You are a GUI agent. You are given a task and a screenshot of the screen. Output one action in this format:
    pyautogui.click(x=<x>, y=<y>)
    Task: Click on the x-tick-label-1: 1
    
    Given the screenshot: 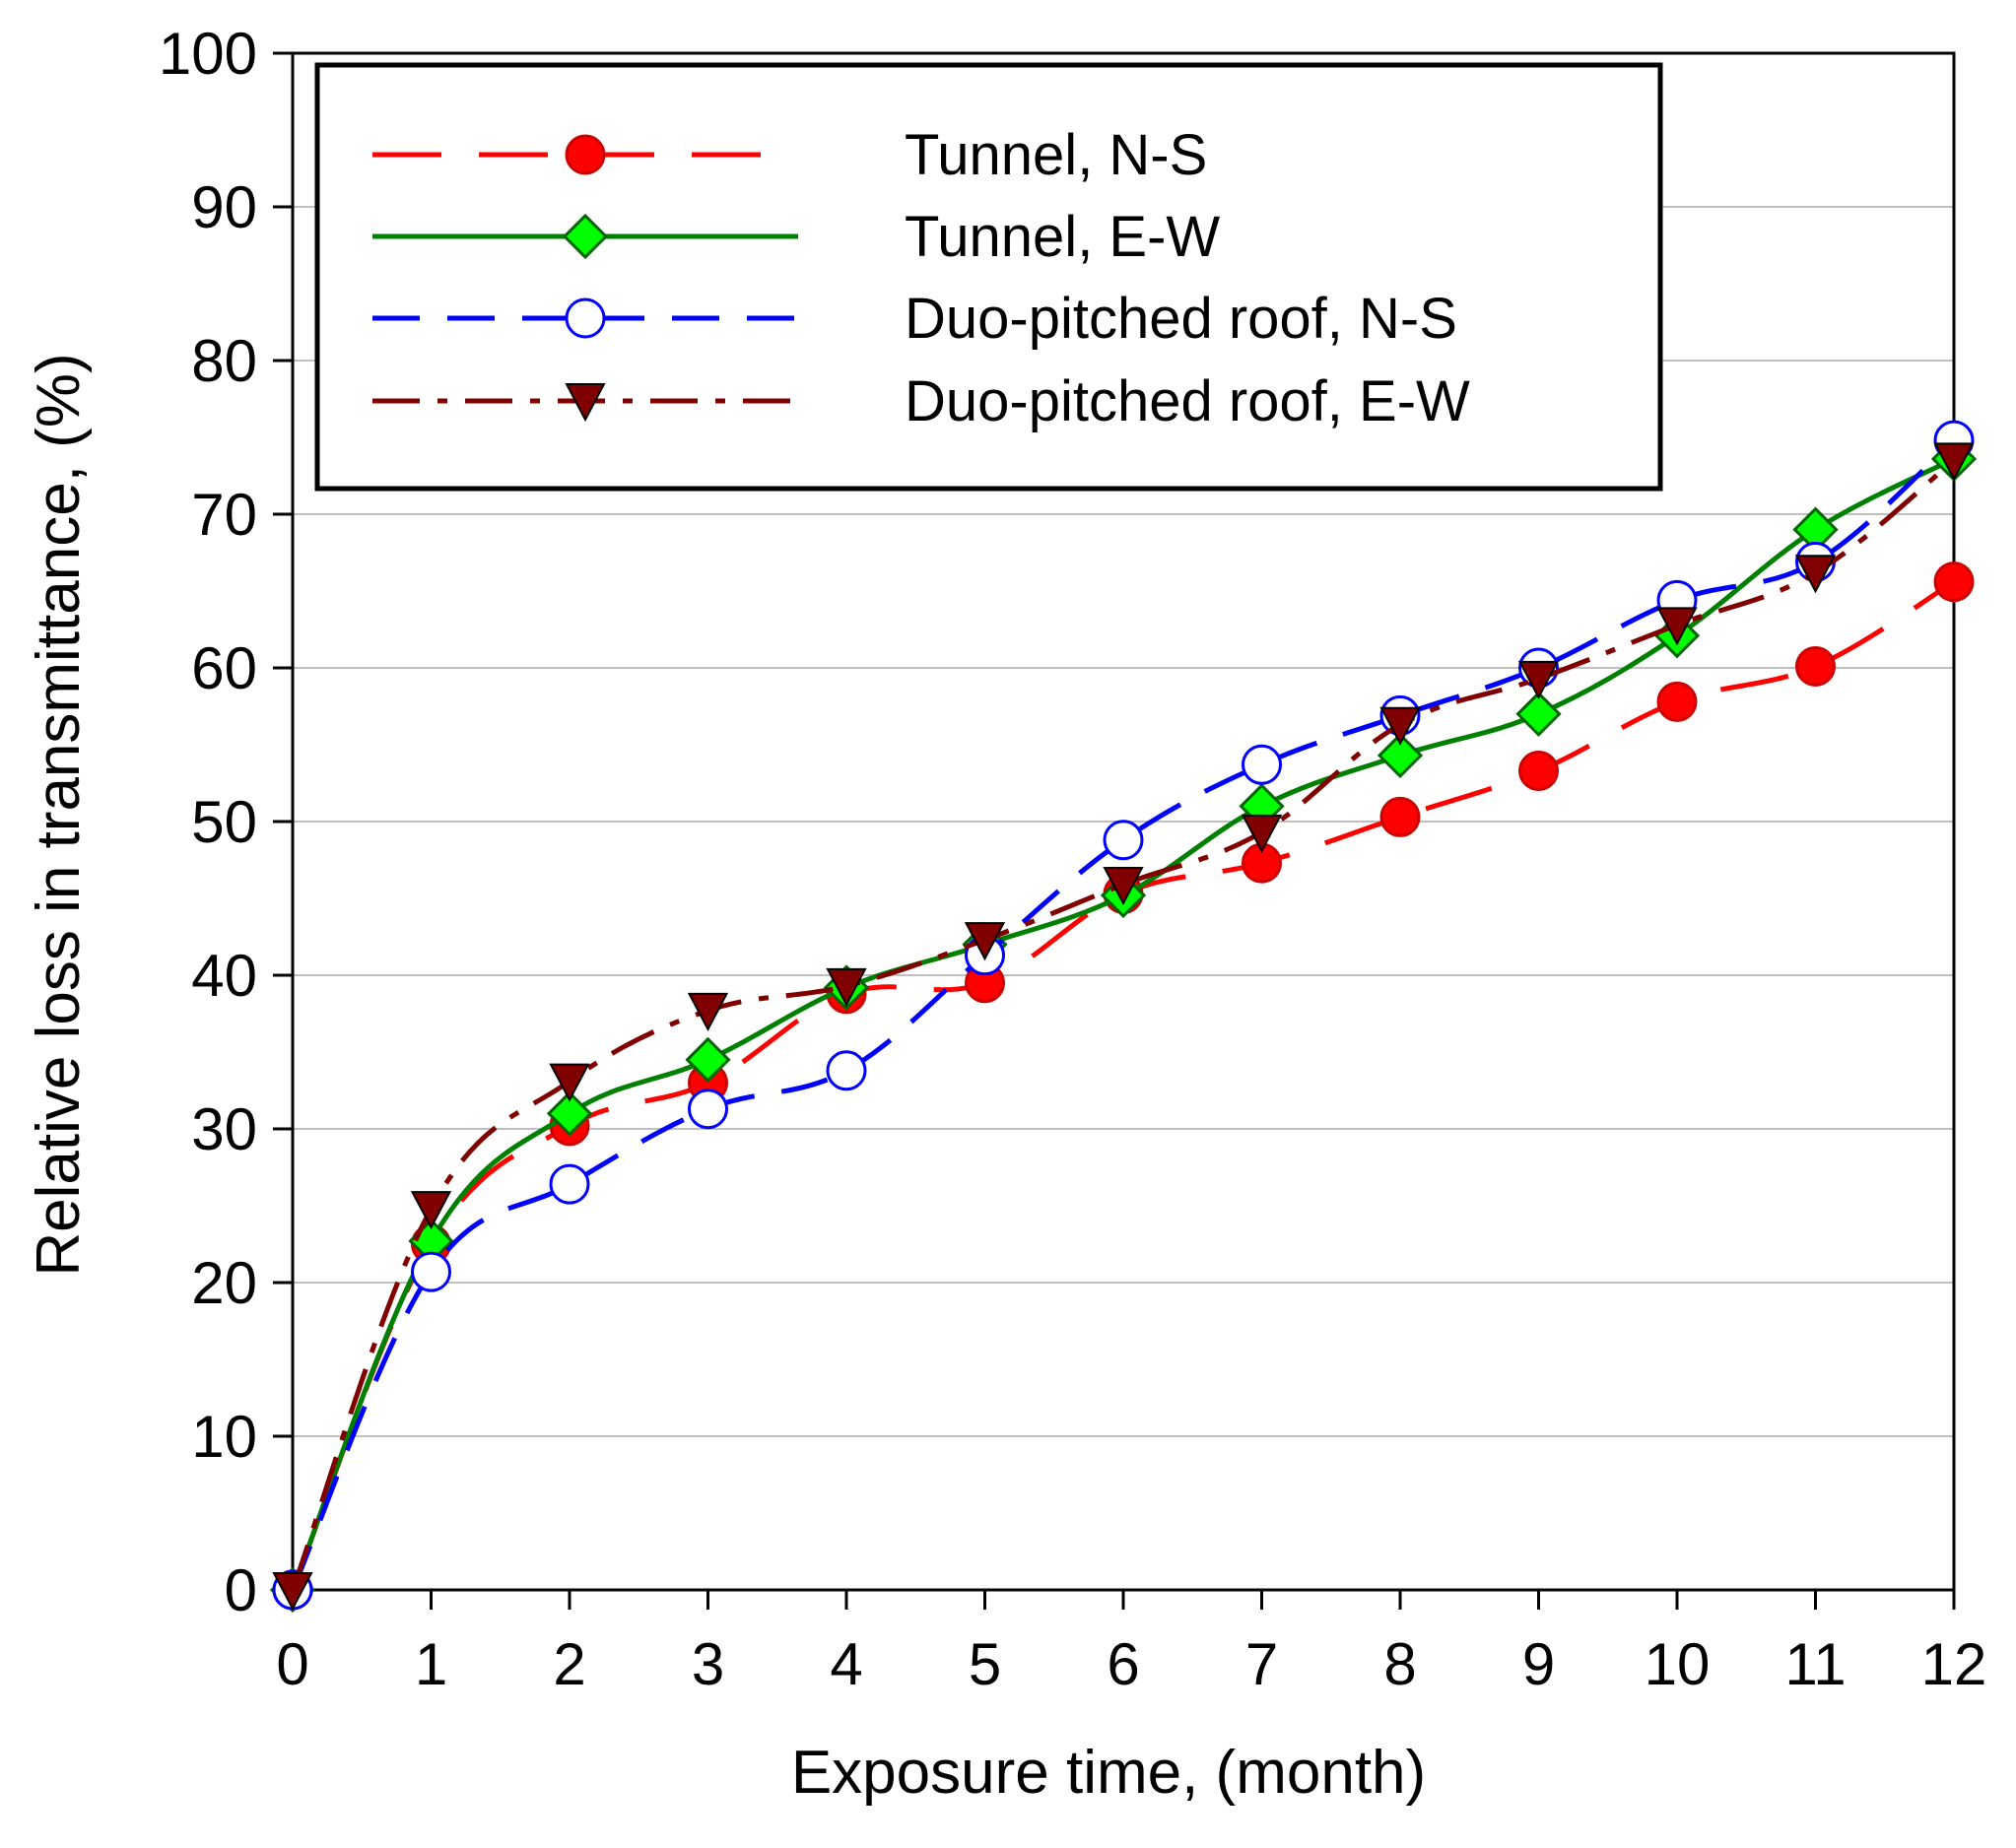 What is the action you would take?
    pyautogui.click(x=431, y=1664)
    